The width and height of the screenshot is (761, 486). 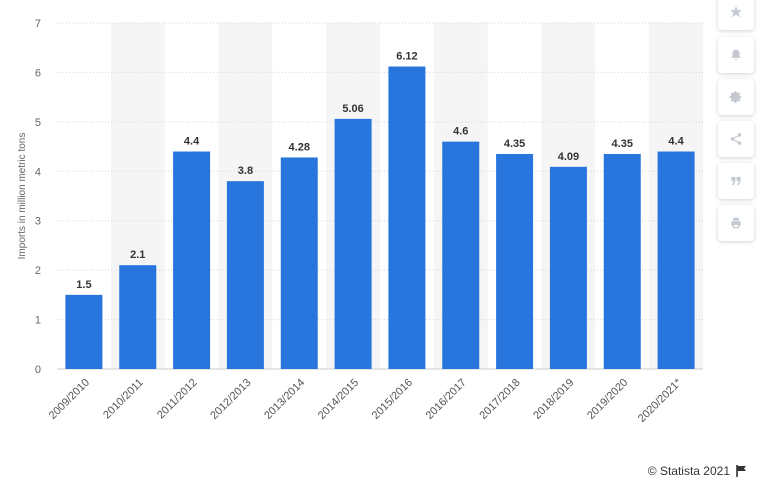 I want to click on cite-button, so click(x=736, y=181).